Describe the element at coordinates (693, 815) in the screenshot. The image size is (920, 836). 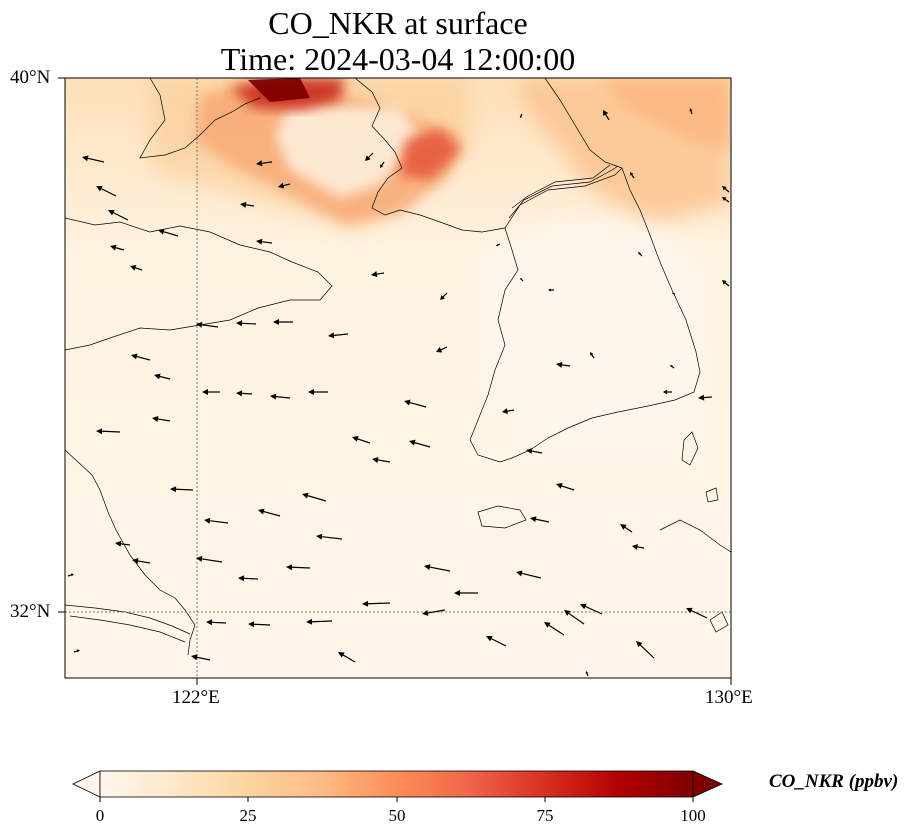
I see `colorbar-tick-100: 100` at that location.